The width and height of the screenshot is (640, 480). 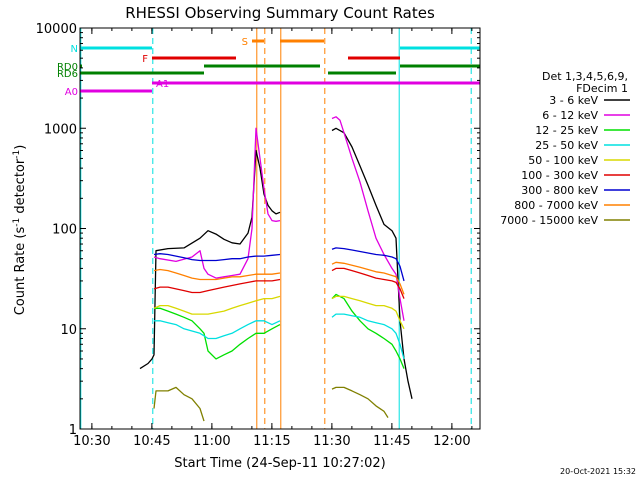 I want to click on legend-label-5: 100 - 300 keV, so click(x=559, y=175).